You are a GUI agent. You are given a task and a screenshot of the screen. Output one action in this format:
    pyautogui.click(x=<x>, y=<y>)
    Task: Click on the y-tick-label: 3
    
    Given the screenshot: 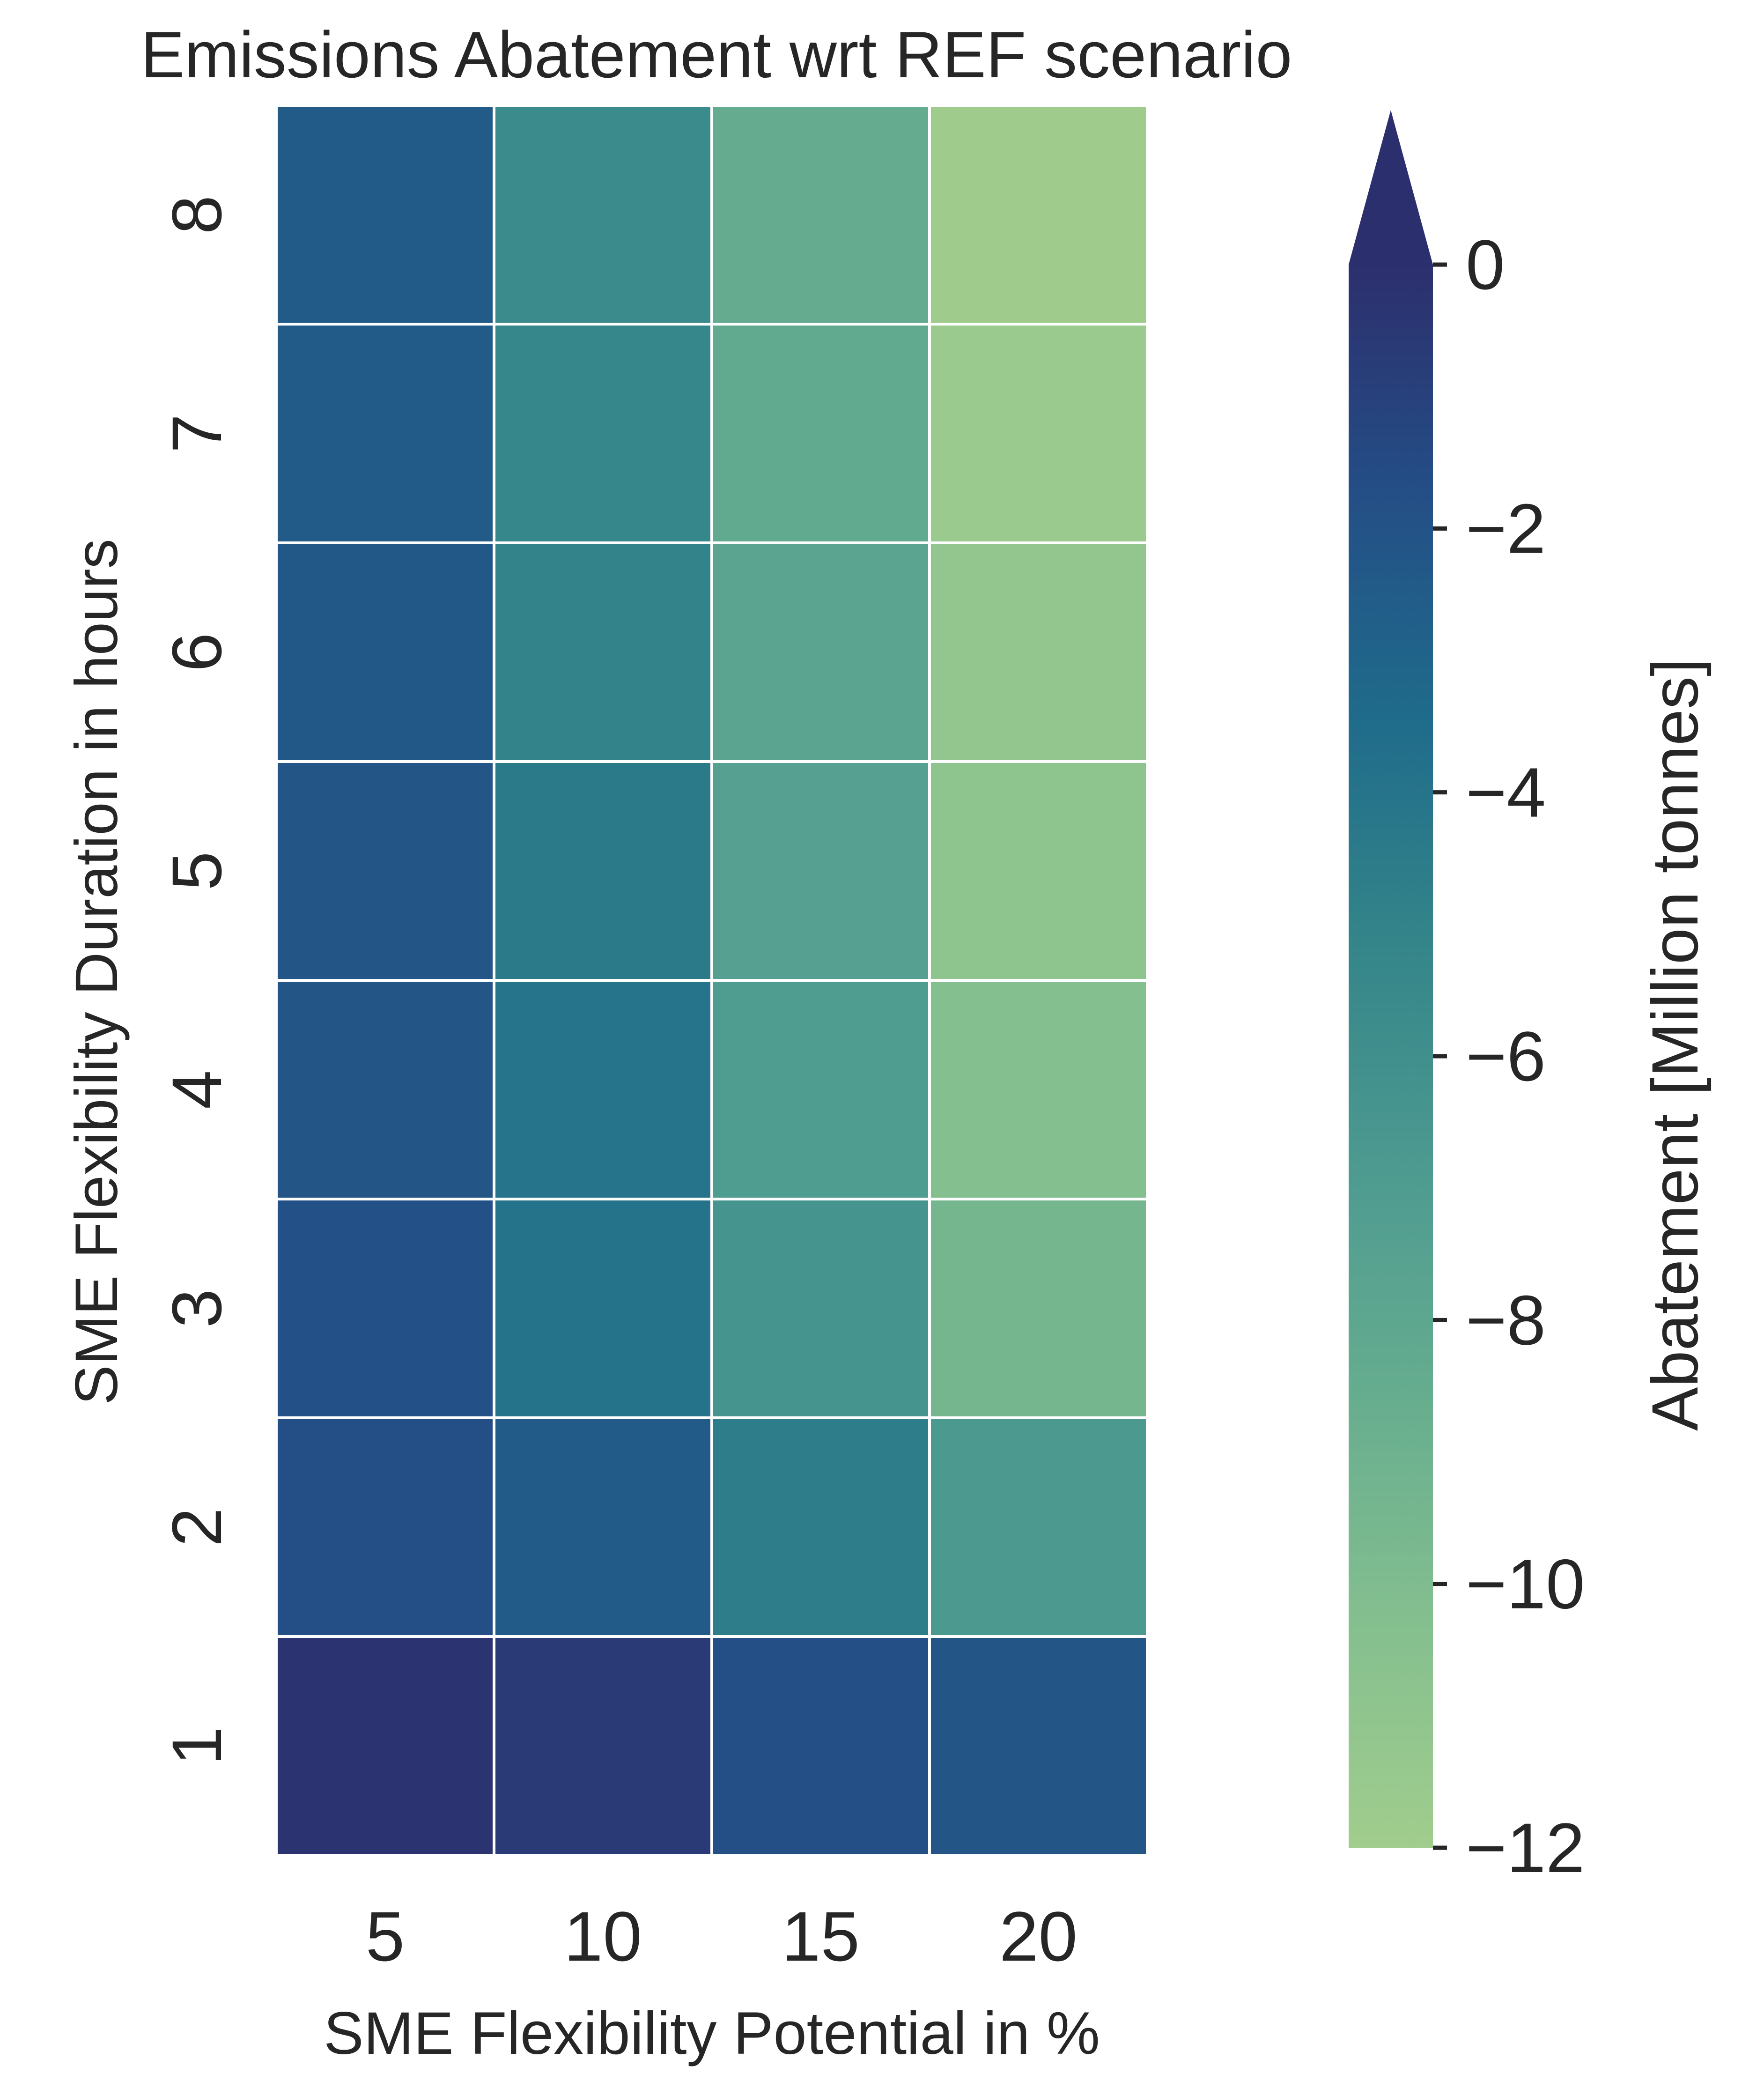 What is the action you would take?
    pyautogui.click(x=196, y=1308)
    